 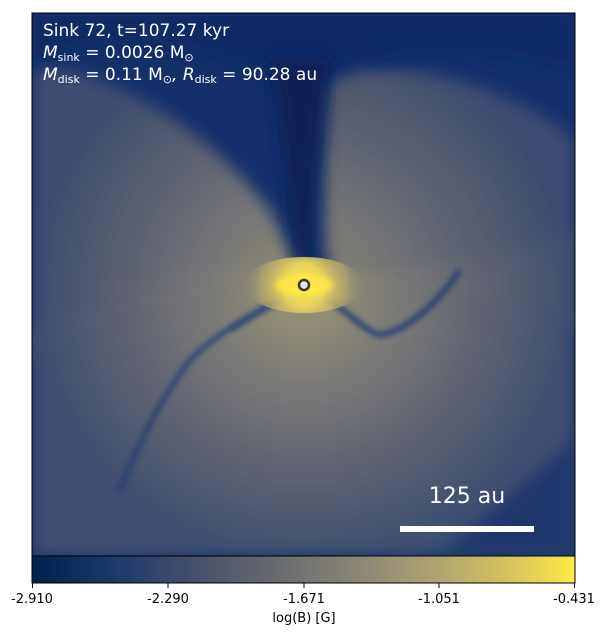 I want to click on disk-mass-value: = 0.11 M, so click(x=121, y=75).